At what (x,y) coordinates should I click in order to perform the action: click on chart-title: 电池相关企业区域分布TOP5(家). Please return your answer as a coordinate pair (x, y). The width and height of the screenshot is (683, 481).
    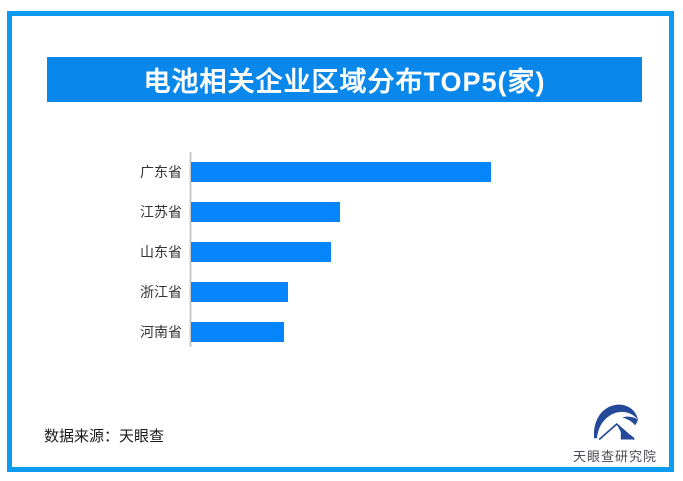
    Looking at the image, I should click on (344, 82).